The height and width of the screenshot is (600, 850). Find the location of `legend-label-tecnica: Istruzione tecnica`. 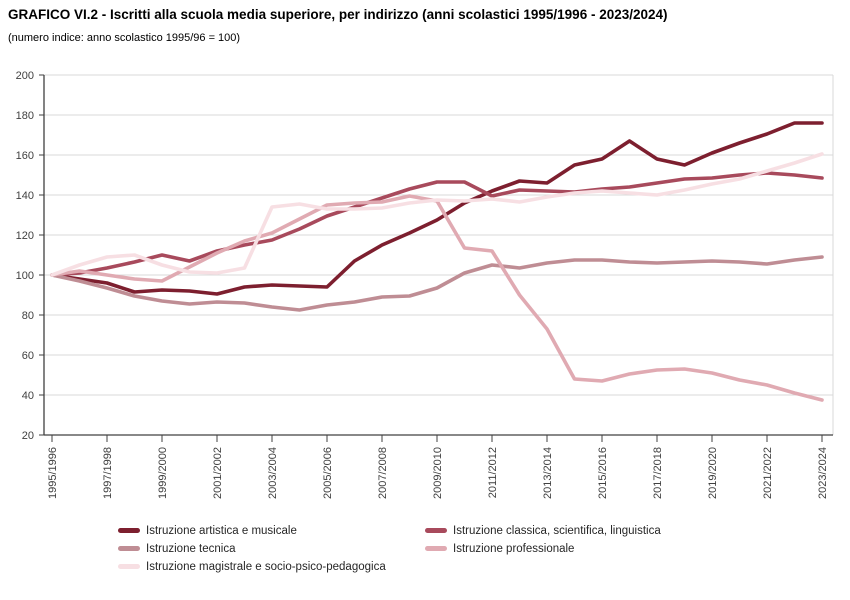

legend-label-tecnica: Istruzione tecnica is located at coordinates (191, 548).